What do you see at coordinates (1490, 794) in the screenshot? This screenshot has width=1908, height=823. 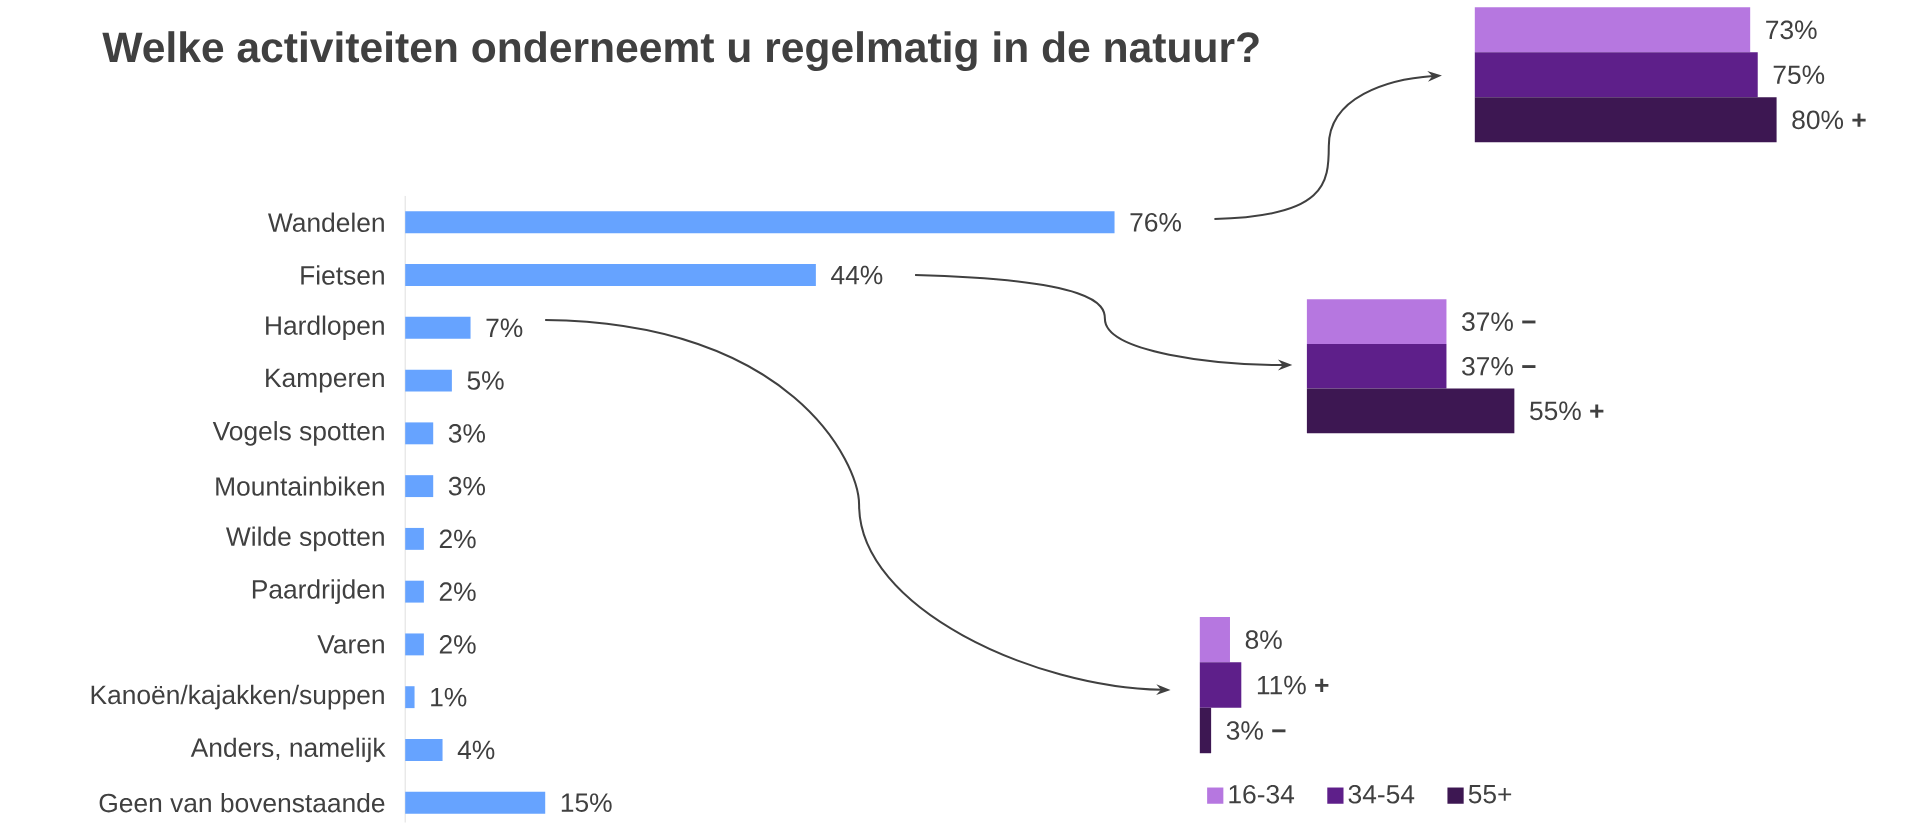 I see `legend-label: 55+` at bounding box center [1490, 794].